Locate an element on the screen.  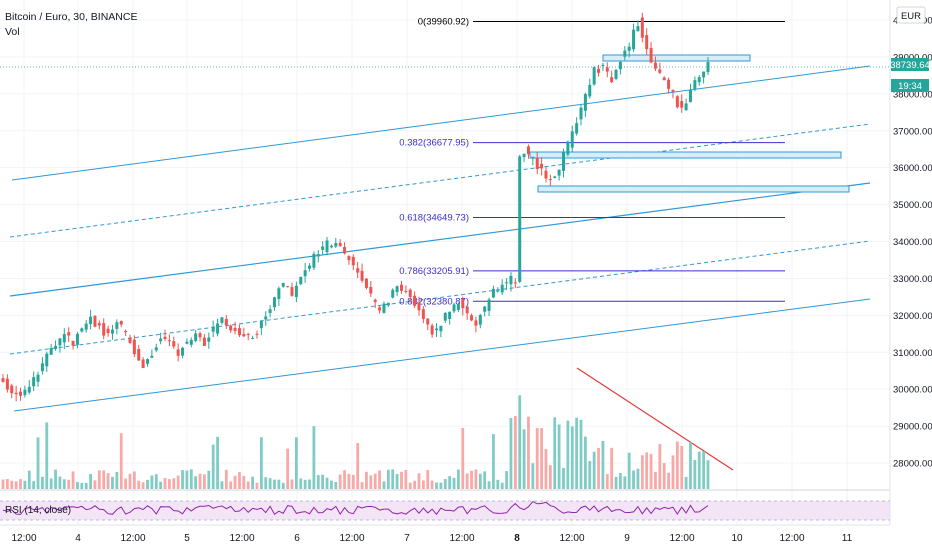
currency-button-label: EUR is located at coordinates (911, 16).